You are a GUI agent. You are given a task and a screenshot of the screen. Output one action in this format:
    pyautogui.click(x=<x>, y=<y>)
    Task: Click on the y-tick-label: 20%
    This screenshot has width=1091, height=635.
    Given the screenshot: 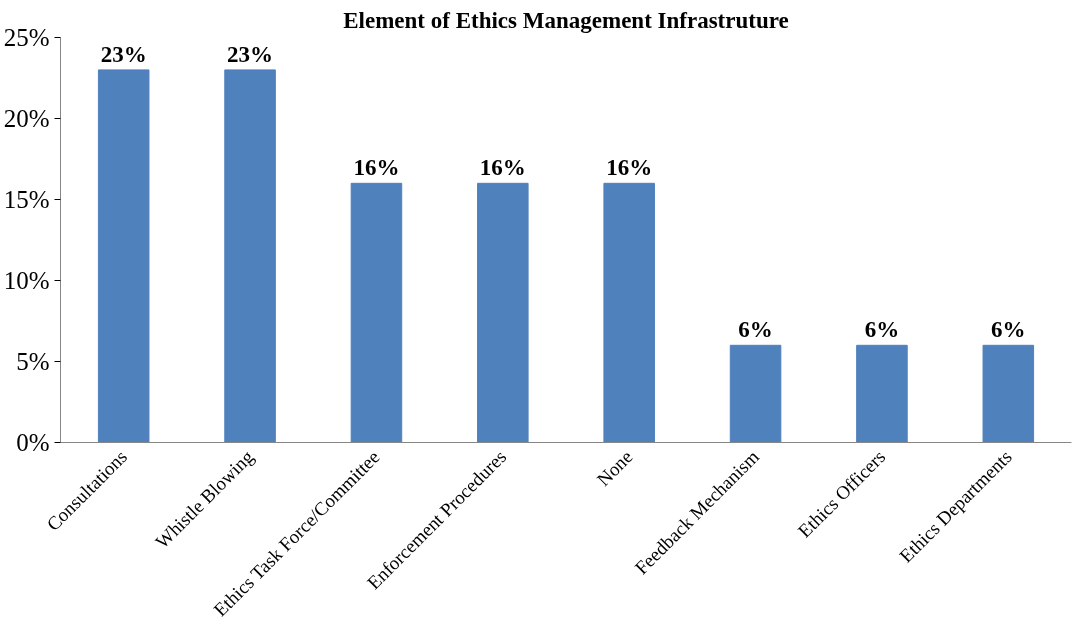 What is the action you would take?
    pyautogui.click(x=26, y=118)
    